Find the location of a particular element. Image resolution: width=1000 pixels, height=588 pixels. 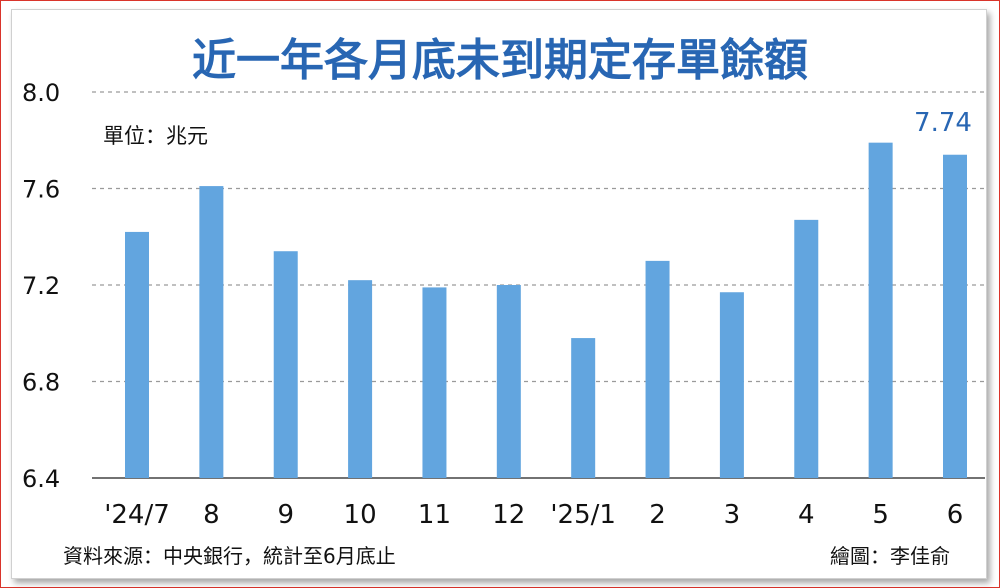

x-tick-label: 6 is located at coordinates (955, 515).